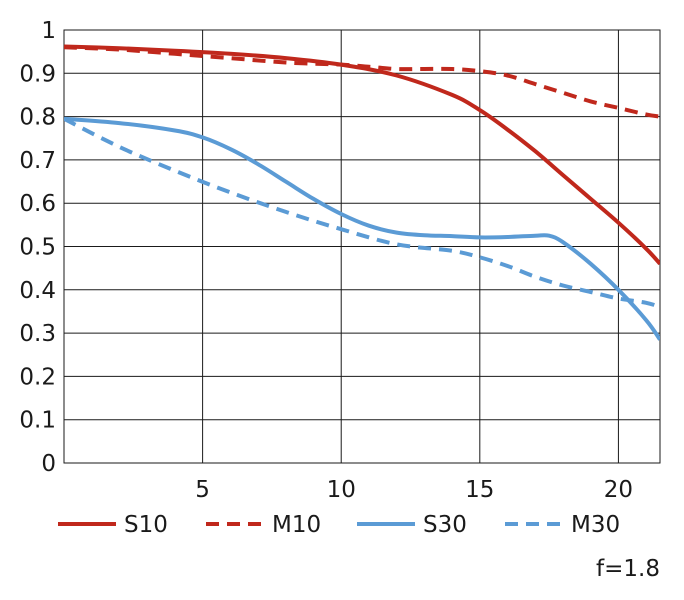 The height and width of the screenshot is (600, 684). Describe the element at coordinates (479, 490) in the screenshot. I see `x-tick-label: 15` at that location.